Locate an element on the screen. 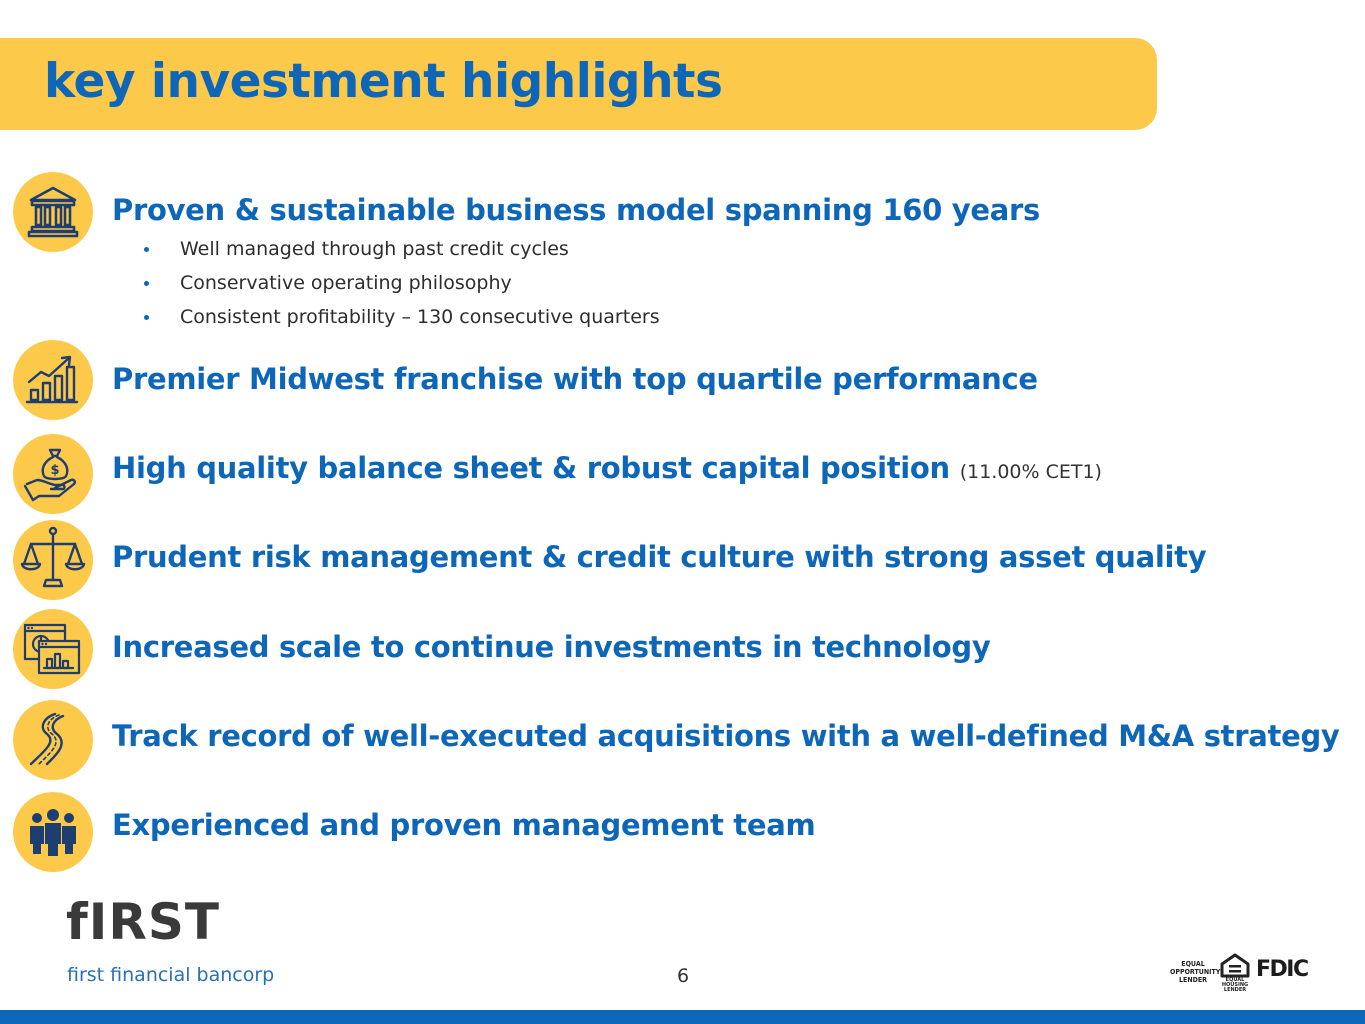 This screenshot has width=1365, height=1024. equal-opportunity-lender-badge: EQUAL OPPORTUNITY LENDER is located at coordinates (1195, 972).